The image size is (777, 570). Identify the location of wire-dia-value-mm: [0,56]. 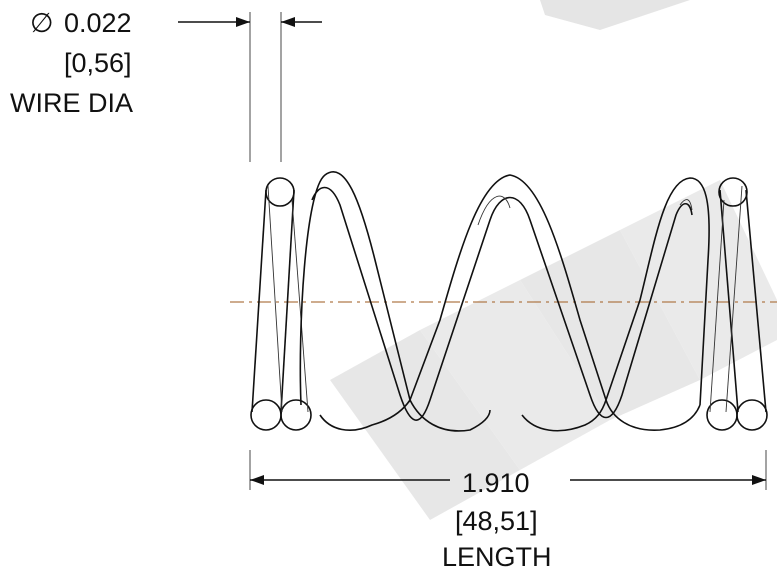
(98, 63).